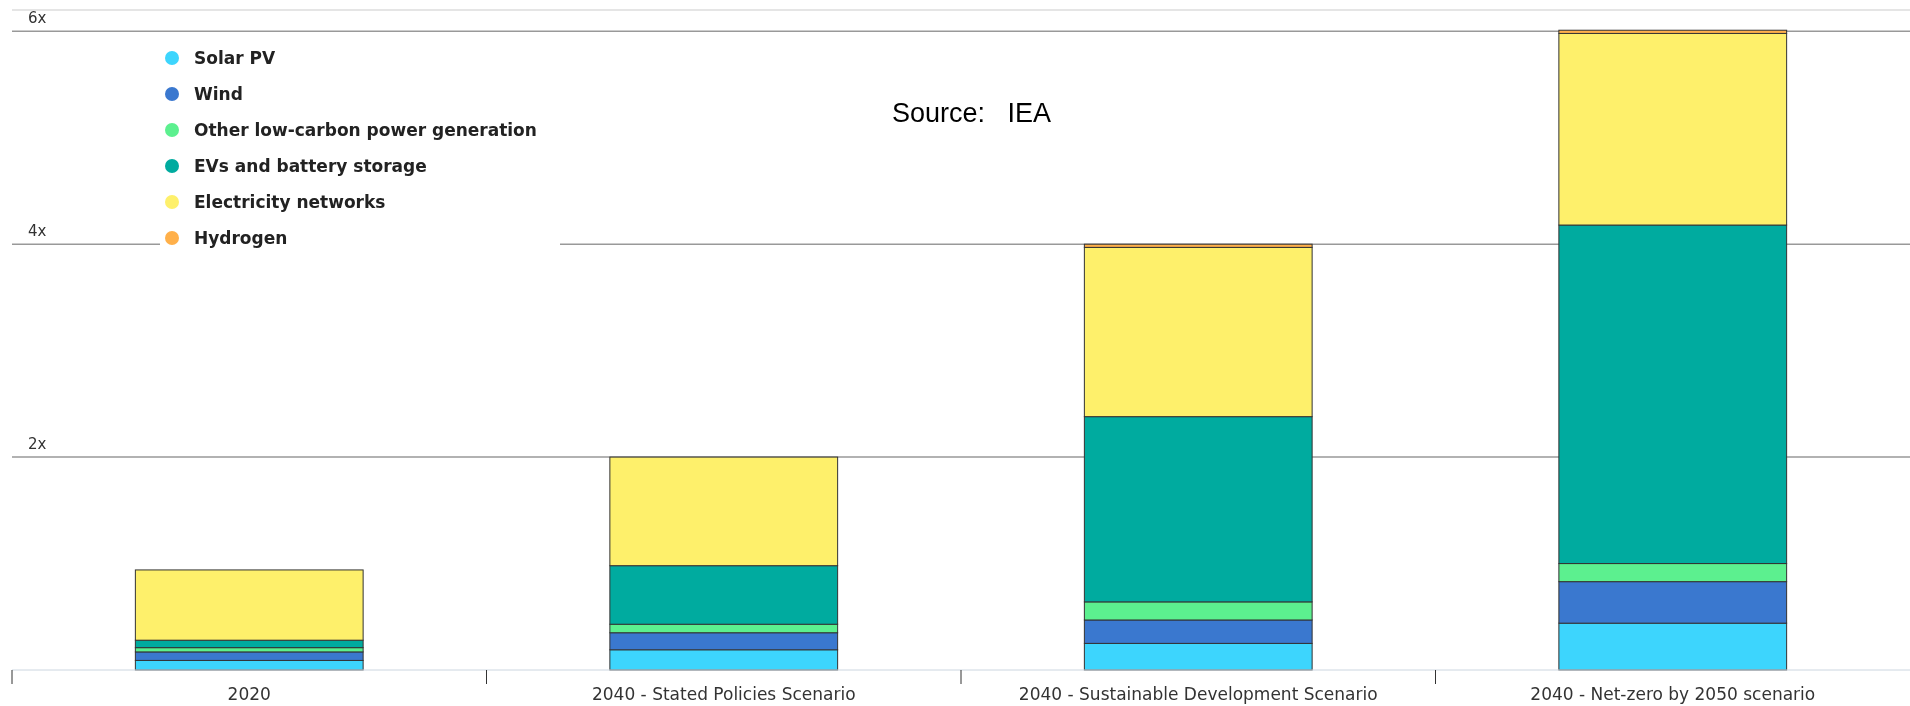 This screenshot has width=1910, height=706. I want to click on x-tick-label: 2040 - Net-zero by 2050 scenario, so click(1673, 694).